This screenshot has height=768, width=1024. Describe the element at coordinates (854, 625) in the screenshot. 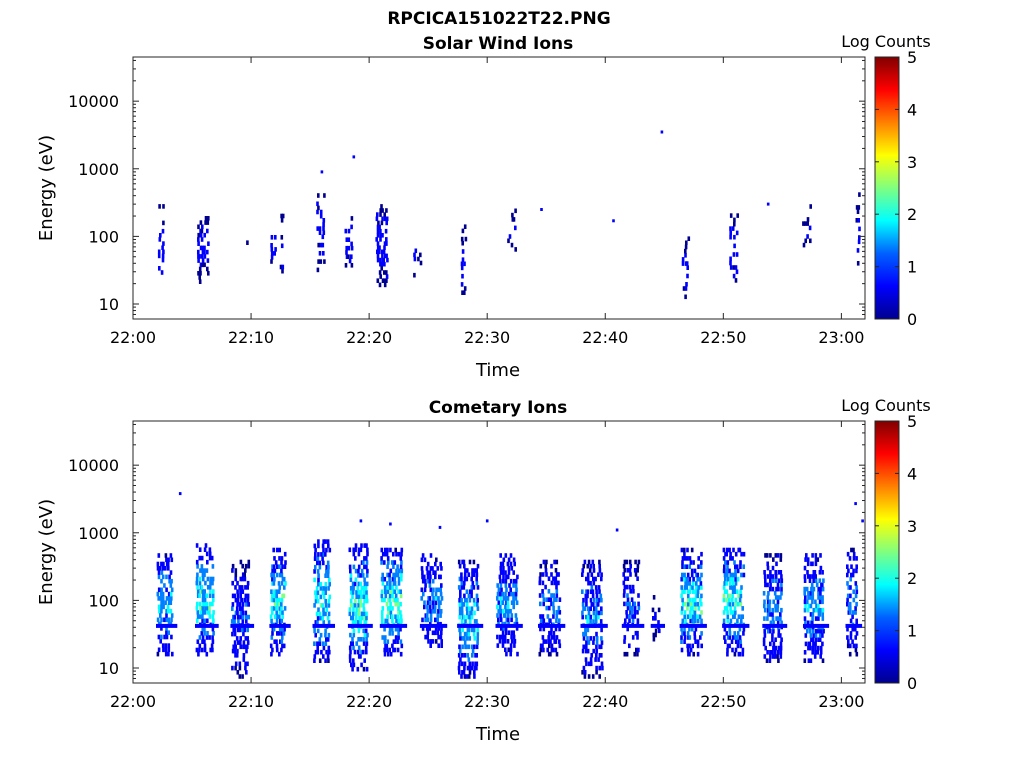

I see `heatmap-band` at that location.